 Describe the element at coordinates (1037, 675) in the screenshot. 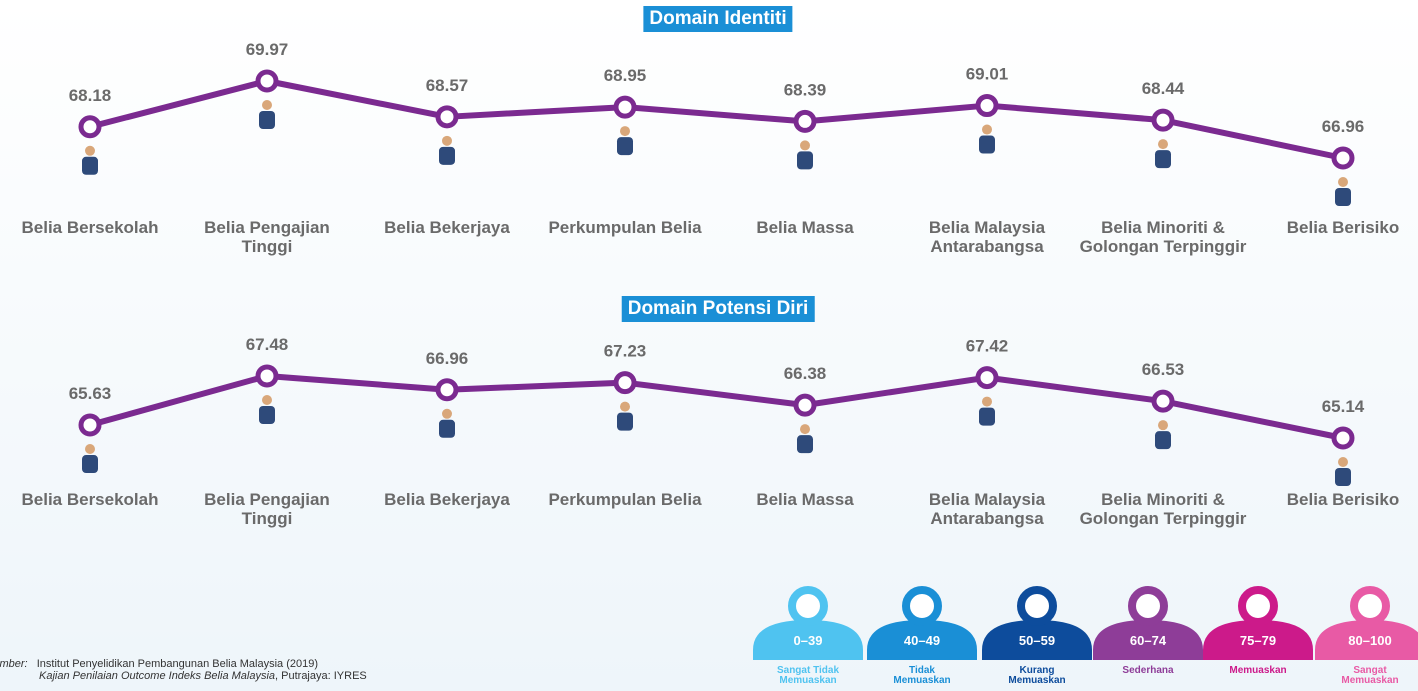

I see `legend-label: Kurang Memuaskan` at that location.